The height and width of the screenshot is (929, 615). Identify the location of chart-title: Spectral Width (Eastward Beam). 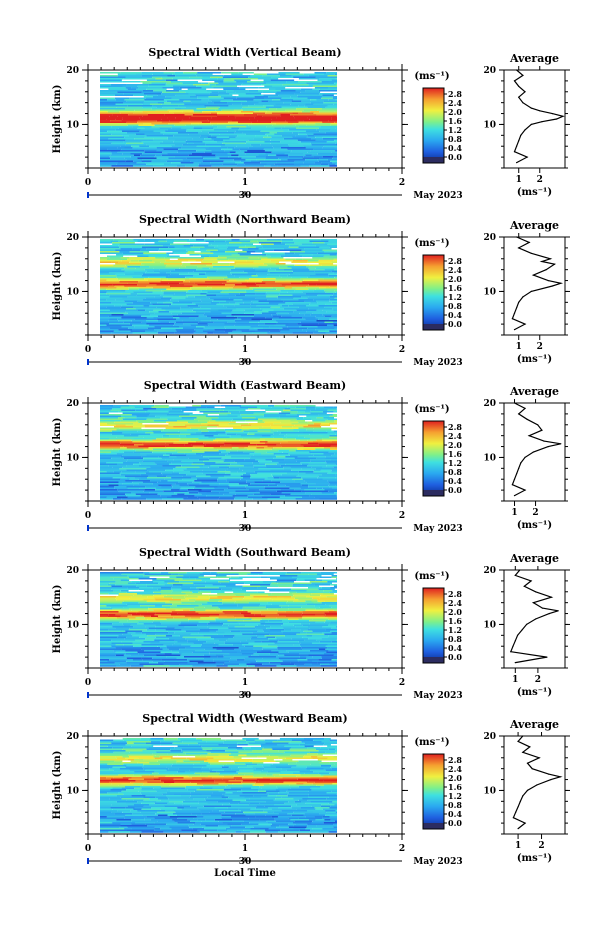
(245, 385).